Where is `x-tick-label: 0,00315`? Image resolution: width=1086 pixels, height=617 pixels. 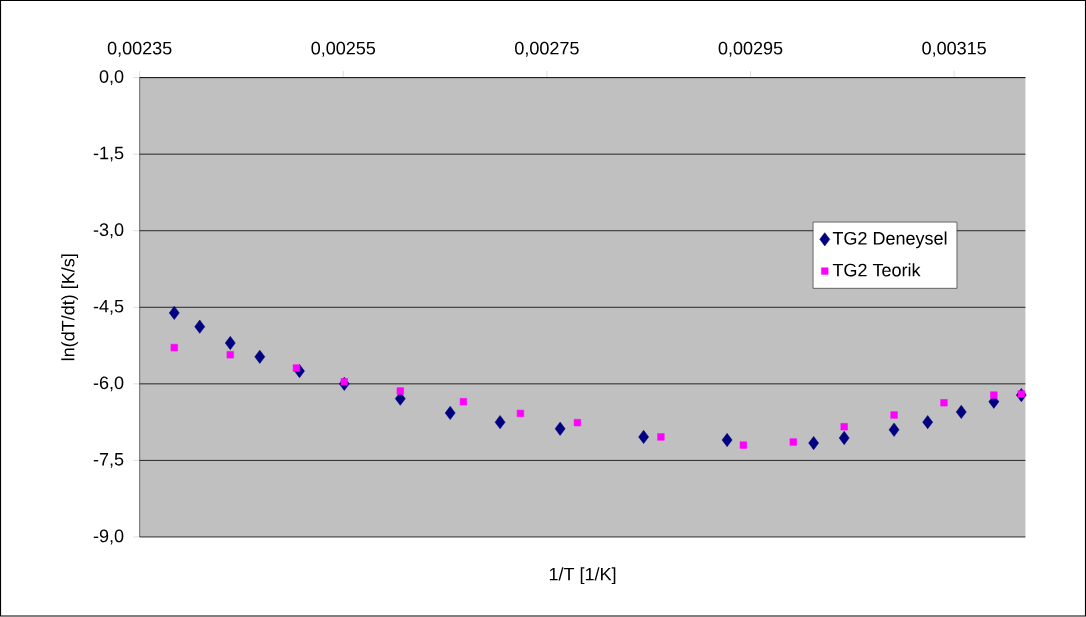
x-tick-label: 0,00315 is located at coordinates (954, 49).